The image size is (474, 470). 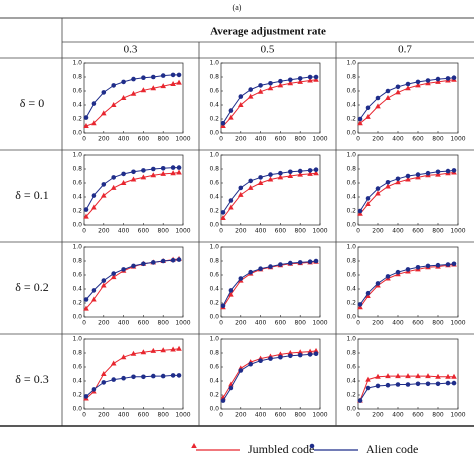 I want to click on x-tick-label: 800, so click(x=300, y=323).